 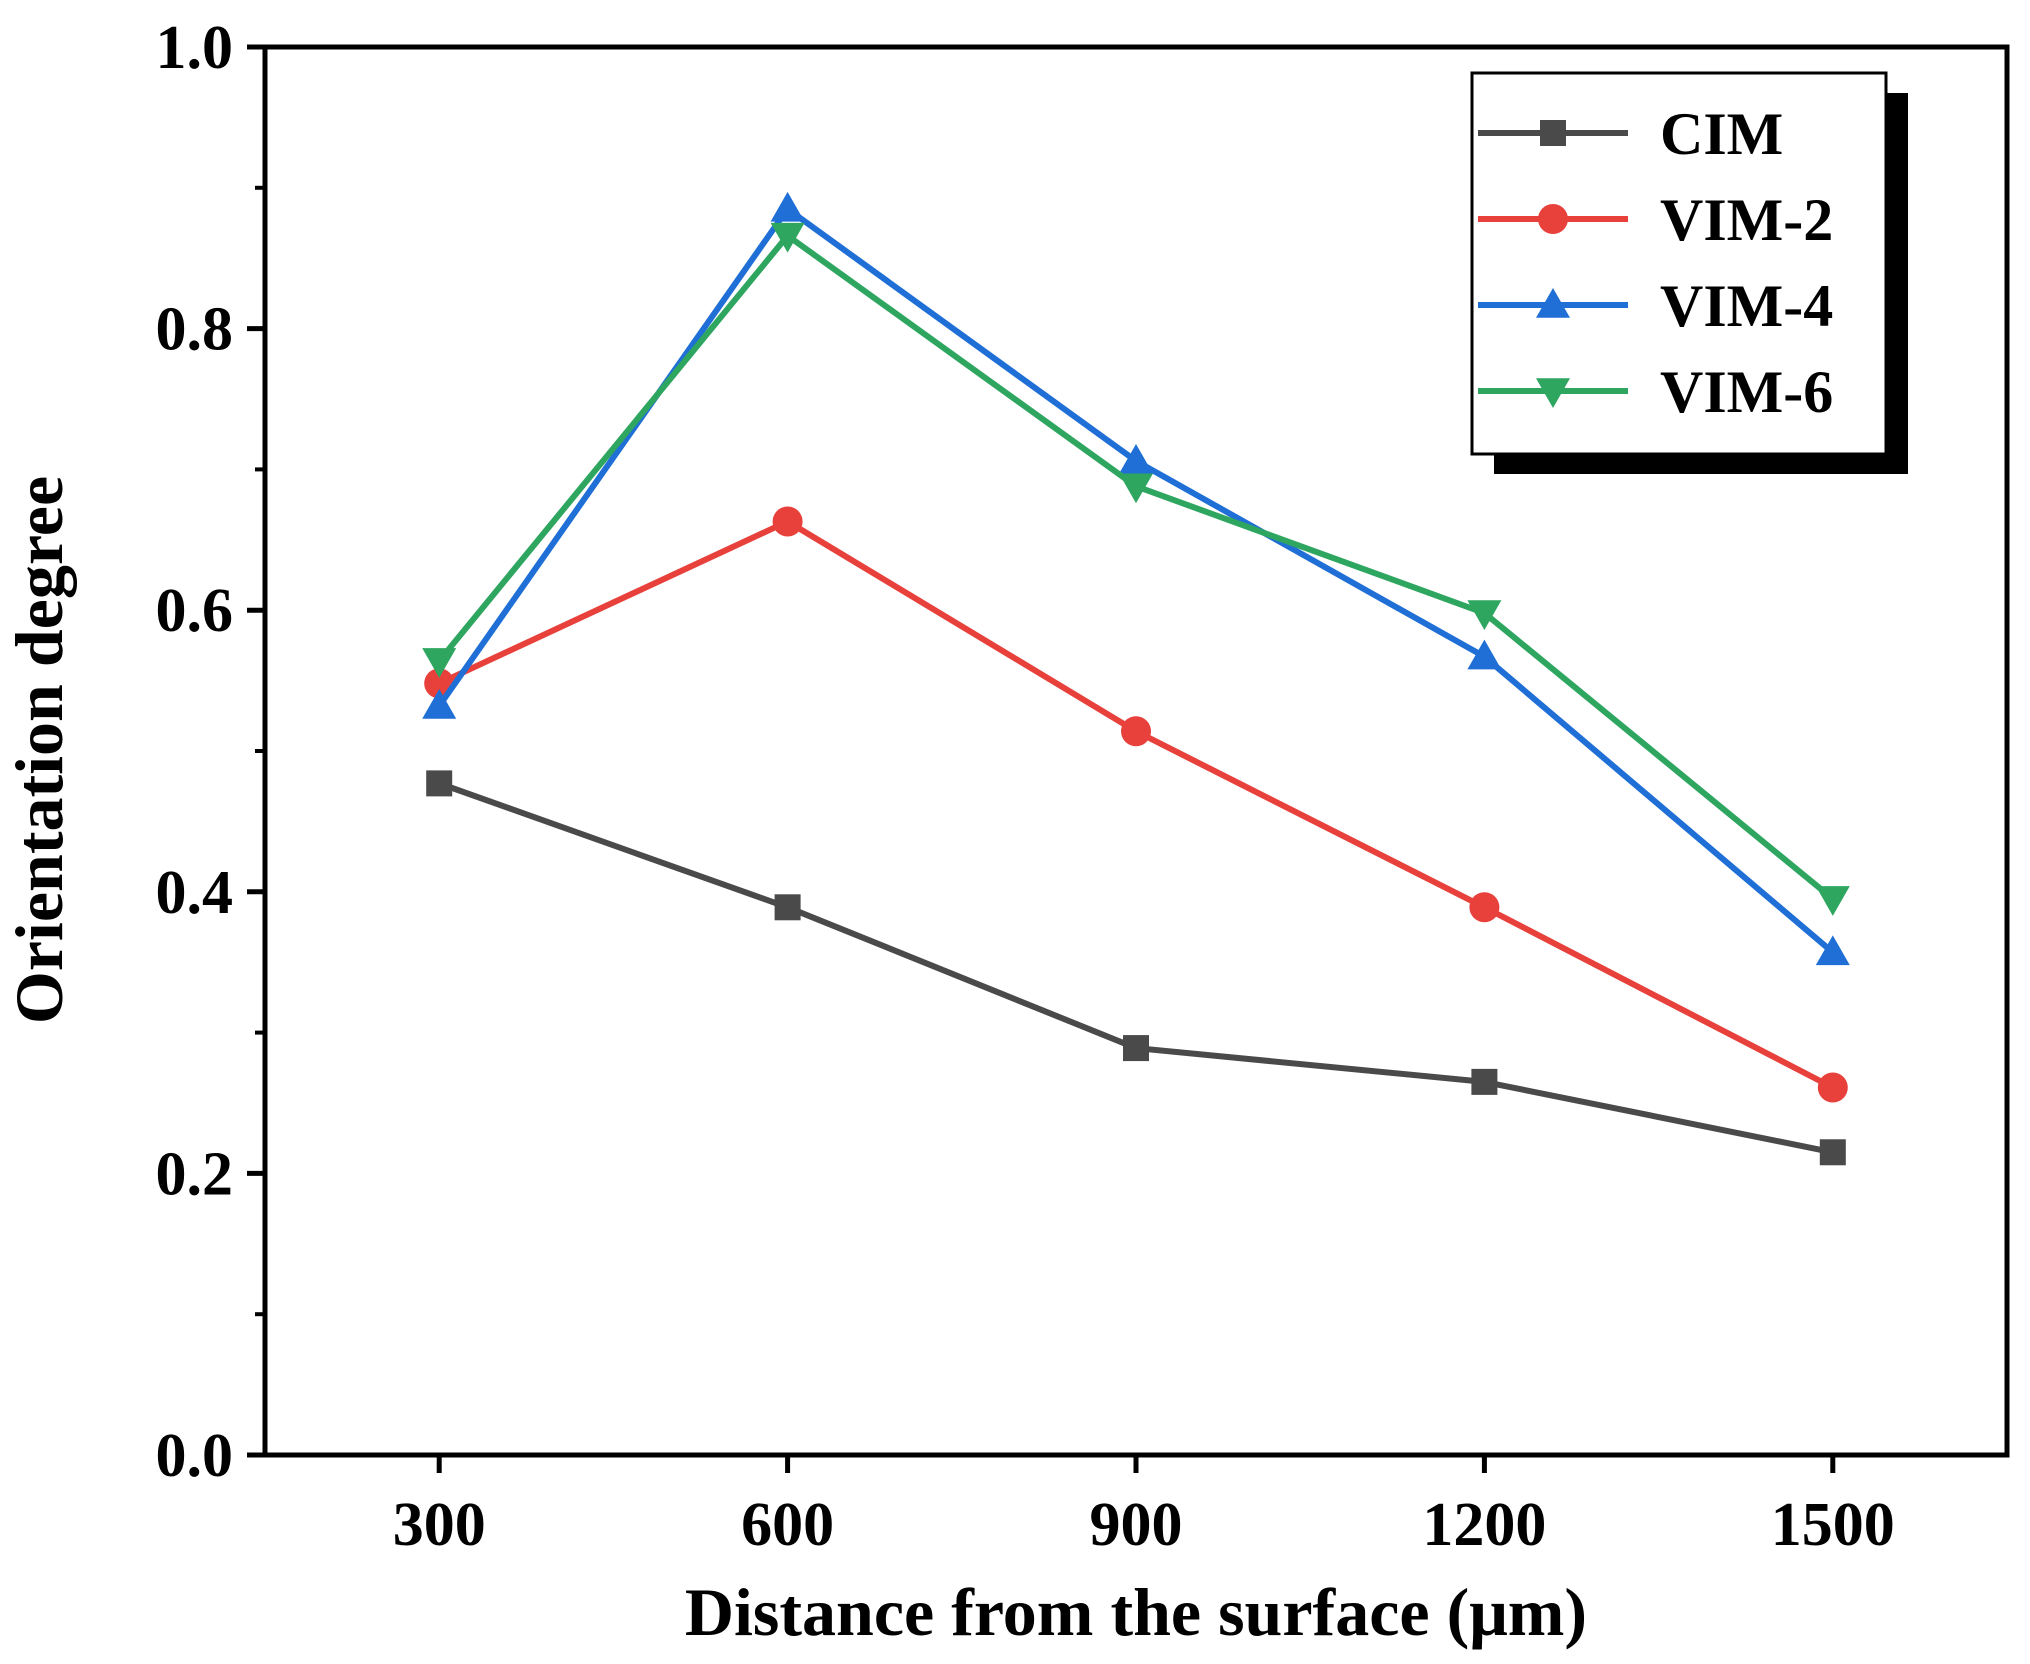 What do you see at coordinates (1136, 1612) in the screenshot?
I see `x-axis-title: Distance from the surface (μm)` at bounding box center [1136, 1612].